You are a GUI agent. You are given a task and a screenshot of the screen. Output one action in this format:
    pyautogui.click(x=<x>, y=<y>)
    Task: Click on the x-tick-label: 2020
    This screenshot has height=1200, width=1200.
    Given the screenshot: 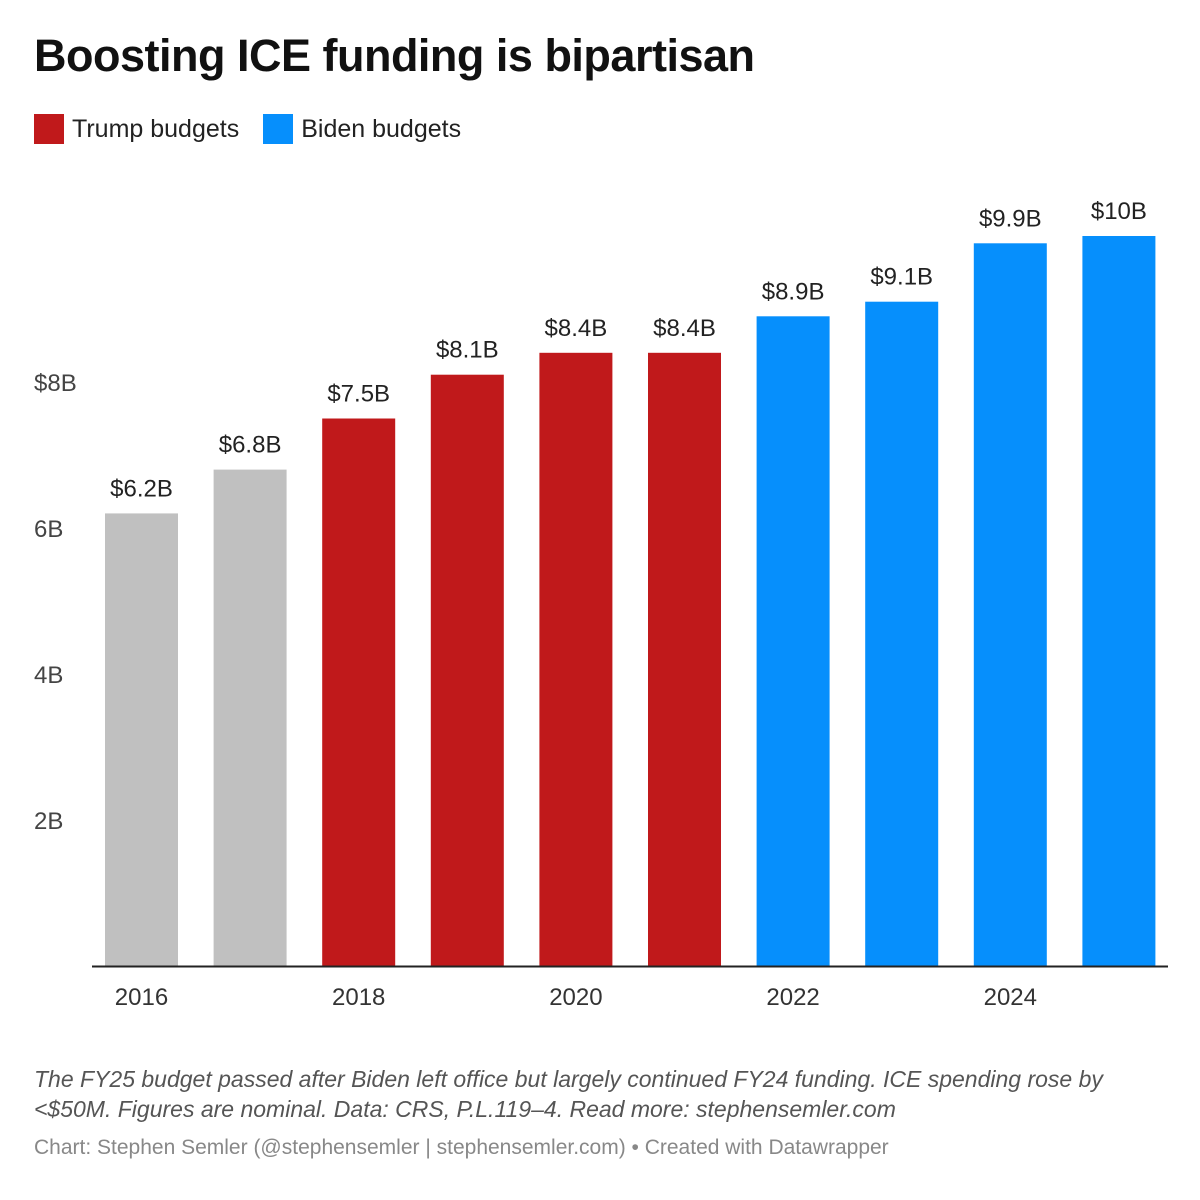 What is the action you would take?
    pyautogui.click(x=575, y=997)
    